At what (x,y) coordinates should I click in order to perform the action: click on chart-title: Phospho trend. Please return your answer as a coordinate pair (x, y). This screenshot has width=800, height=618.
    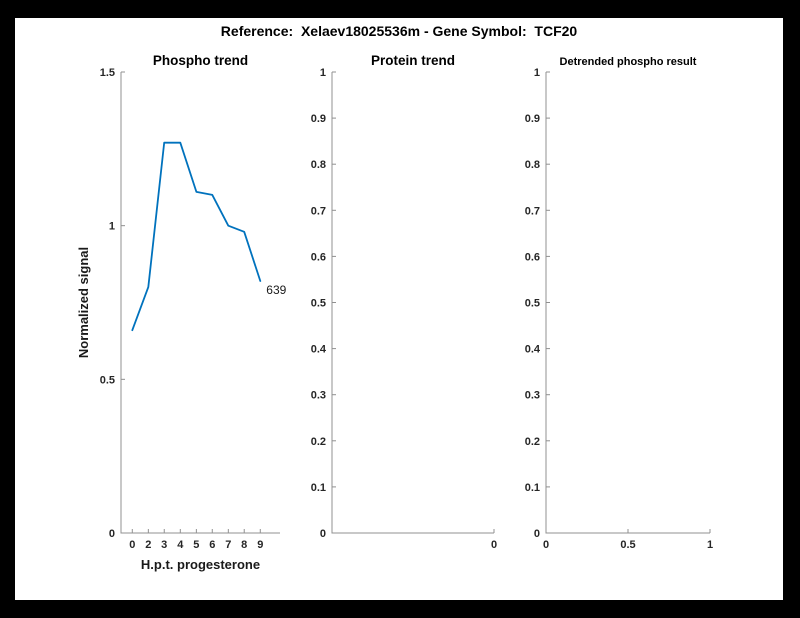
    Looking at the image, I should click on (200, 60).